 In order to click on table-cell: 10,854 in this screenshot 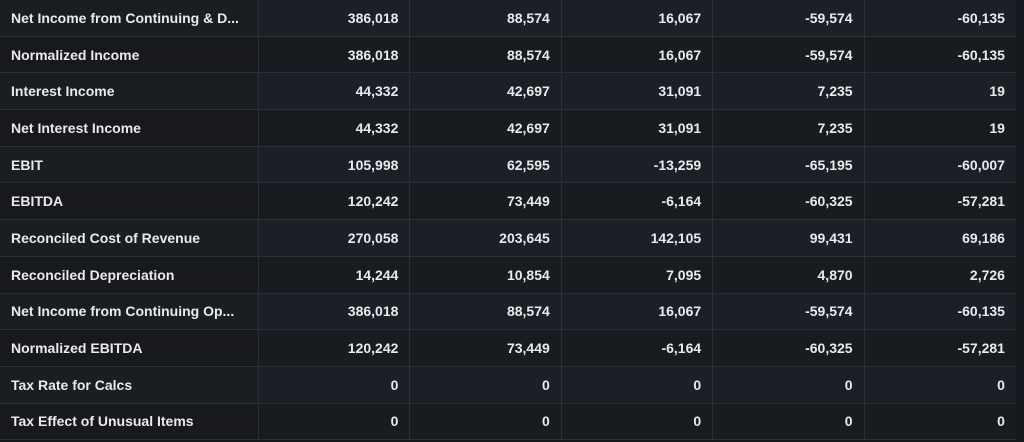, I will do `click(486, 274)`.